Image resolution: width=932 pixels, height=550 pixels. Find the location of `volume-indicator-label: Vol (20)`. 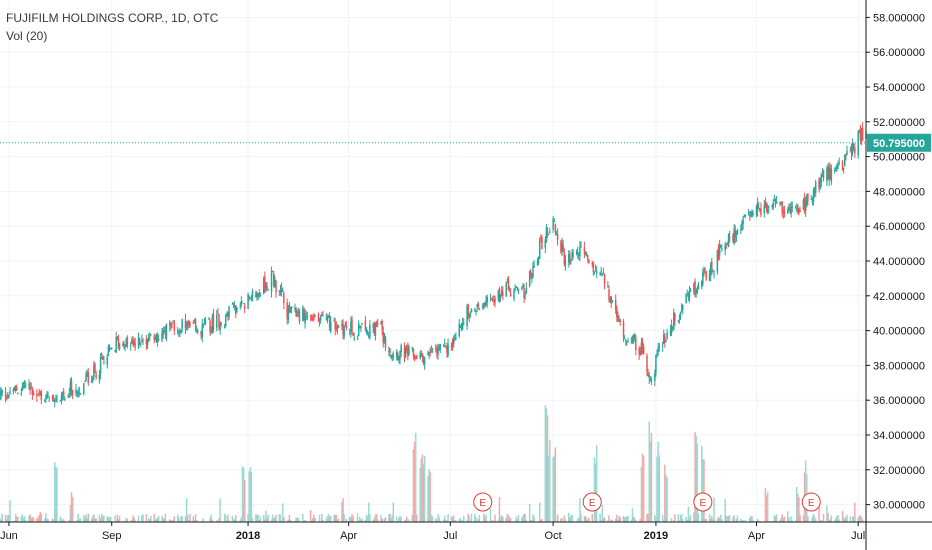

volume-indicator-label: Vol (20) is located at coordinates (27, 36).